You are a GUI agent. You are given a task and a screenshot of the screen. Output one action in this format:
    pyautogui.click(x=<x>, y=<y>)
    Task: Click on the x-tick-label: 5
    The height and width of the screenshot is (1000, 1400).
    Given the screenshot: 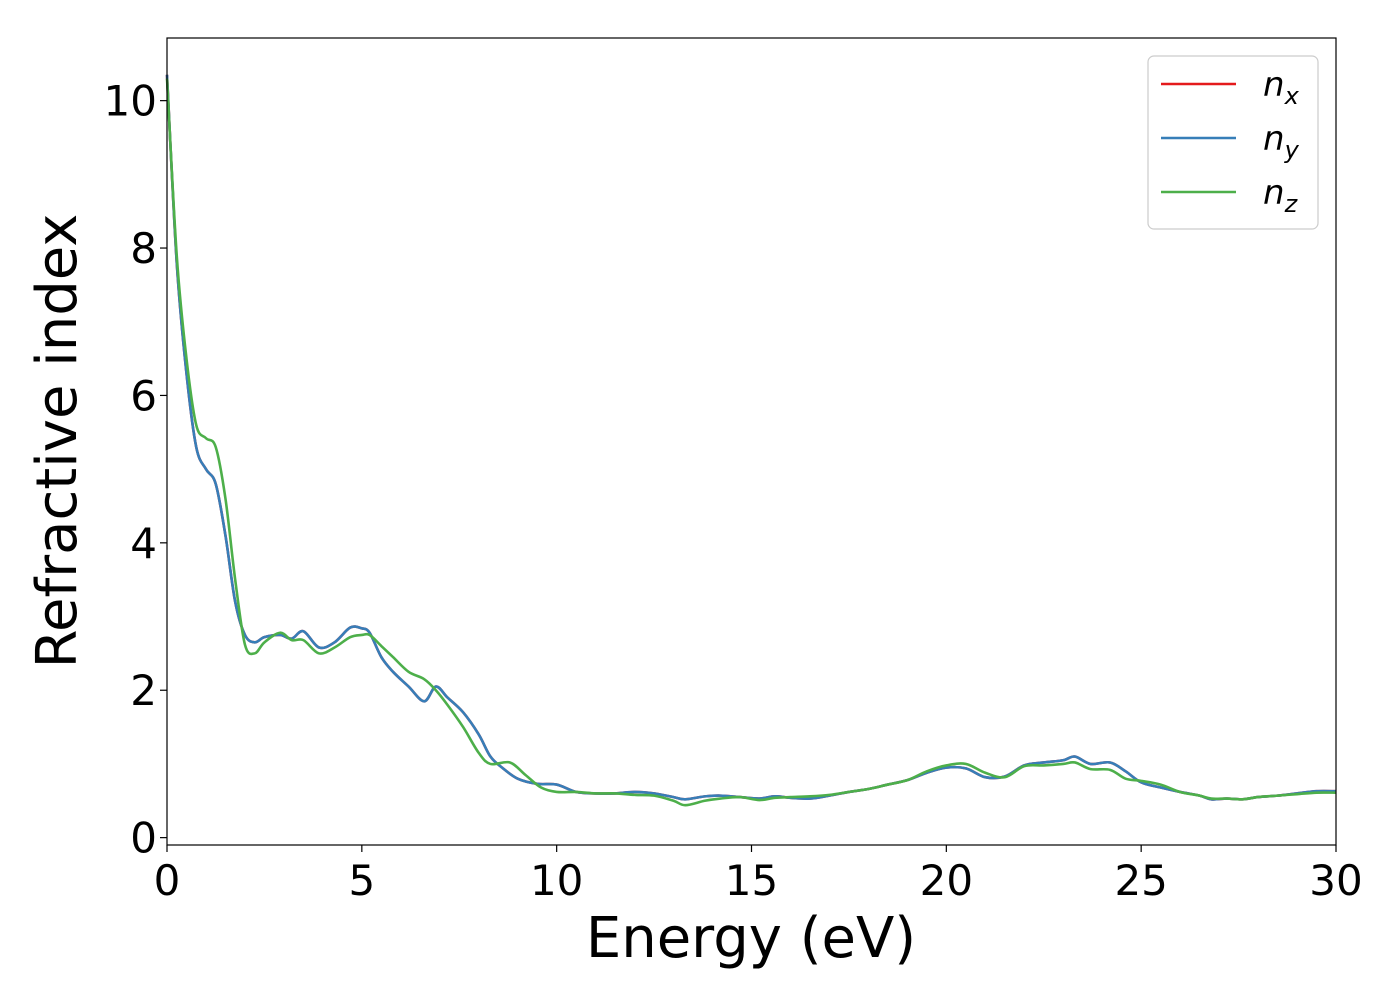 What is the action you would take?
    pyautogui.click(x=361, y=880)
    